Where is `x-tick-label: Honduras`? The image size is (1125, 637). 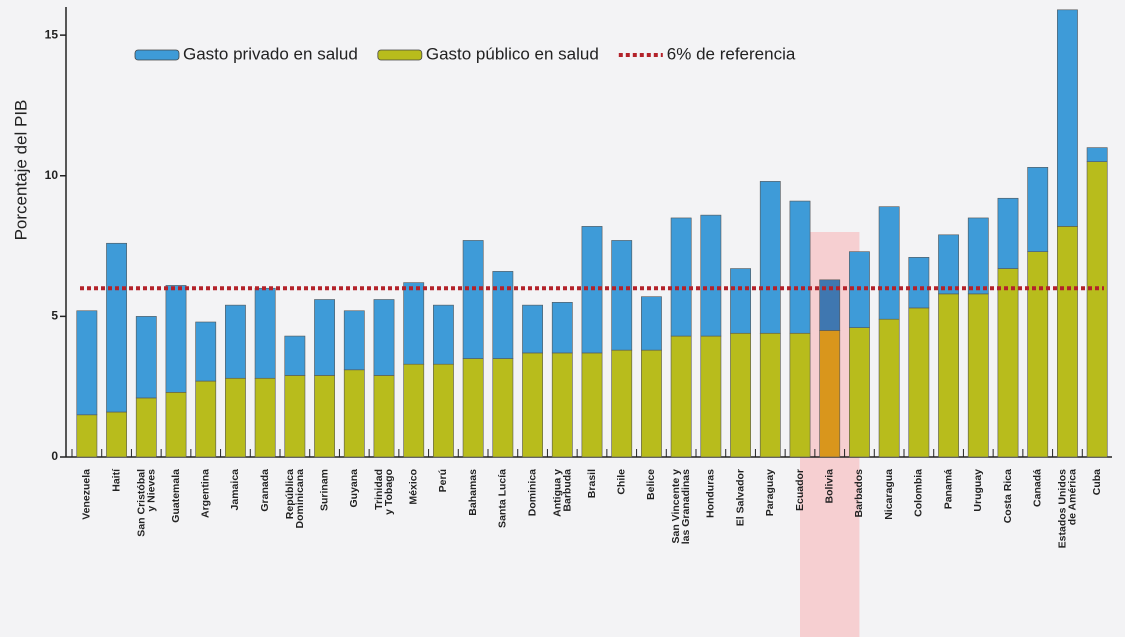
x-tick-label: Honduras is located at coordinates (711, 493).